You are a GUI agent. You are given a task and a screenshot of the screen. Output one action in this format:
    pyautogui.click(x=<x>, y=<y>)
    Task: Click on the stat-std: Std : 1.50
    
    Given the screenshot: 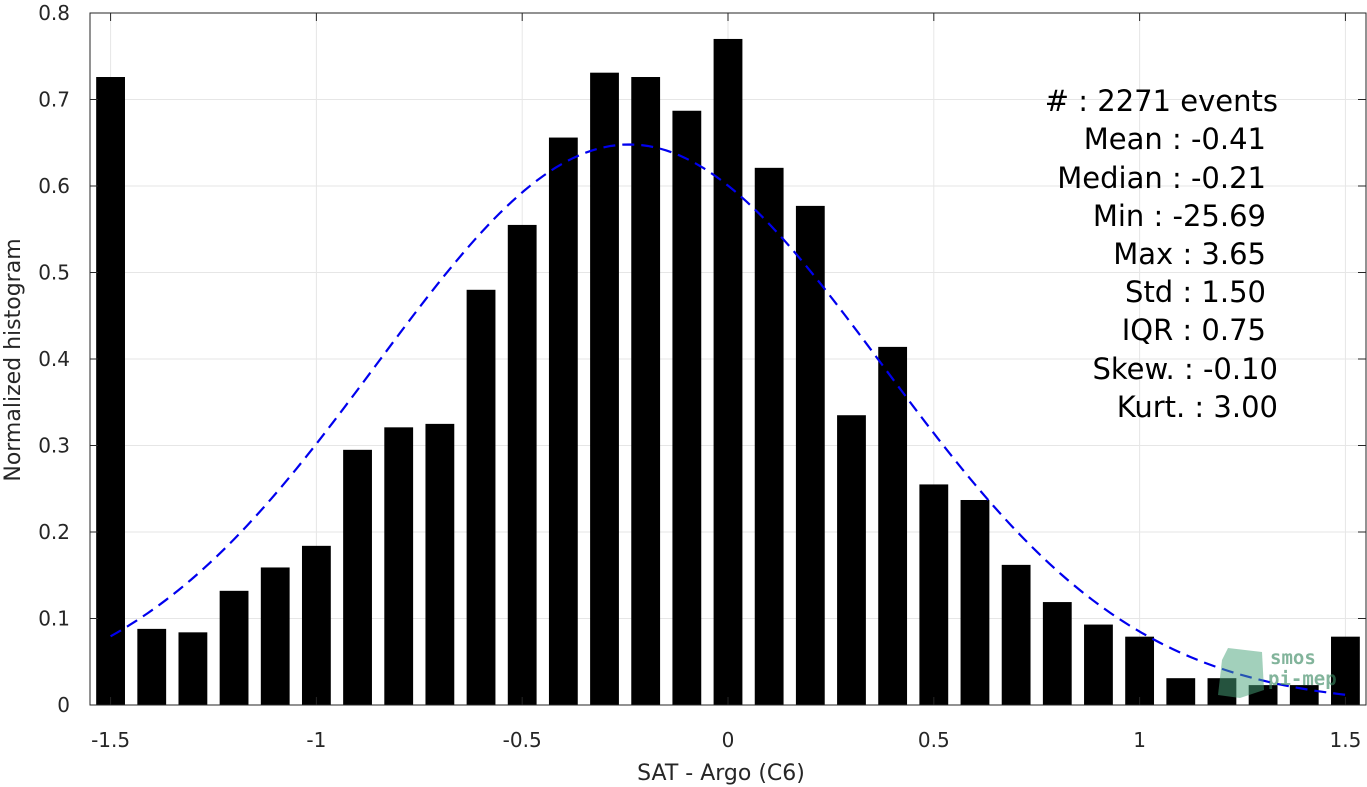 What is the action you would take?
    pyautogui.click(x=1195, y=292)
    